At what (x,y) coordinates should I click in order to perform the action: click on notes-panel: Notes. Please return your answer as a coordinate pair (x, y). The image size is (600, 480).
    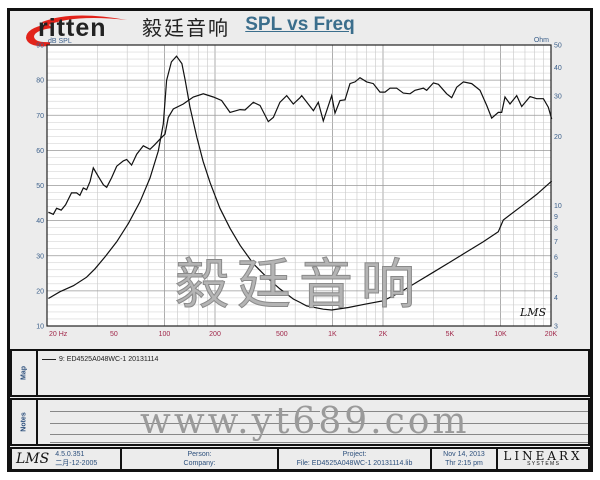
    Looking at the image, I should click on (300, 422).